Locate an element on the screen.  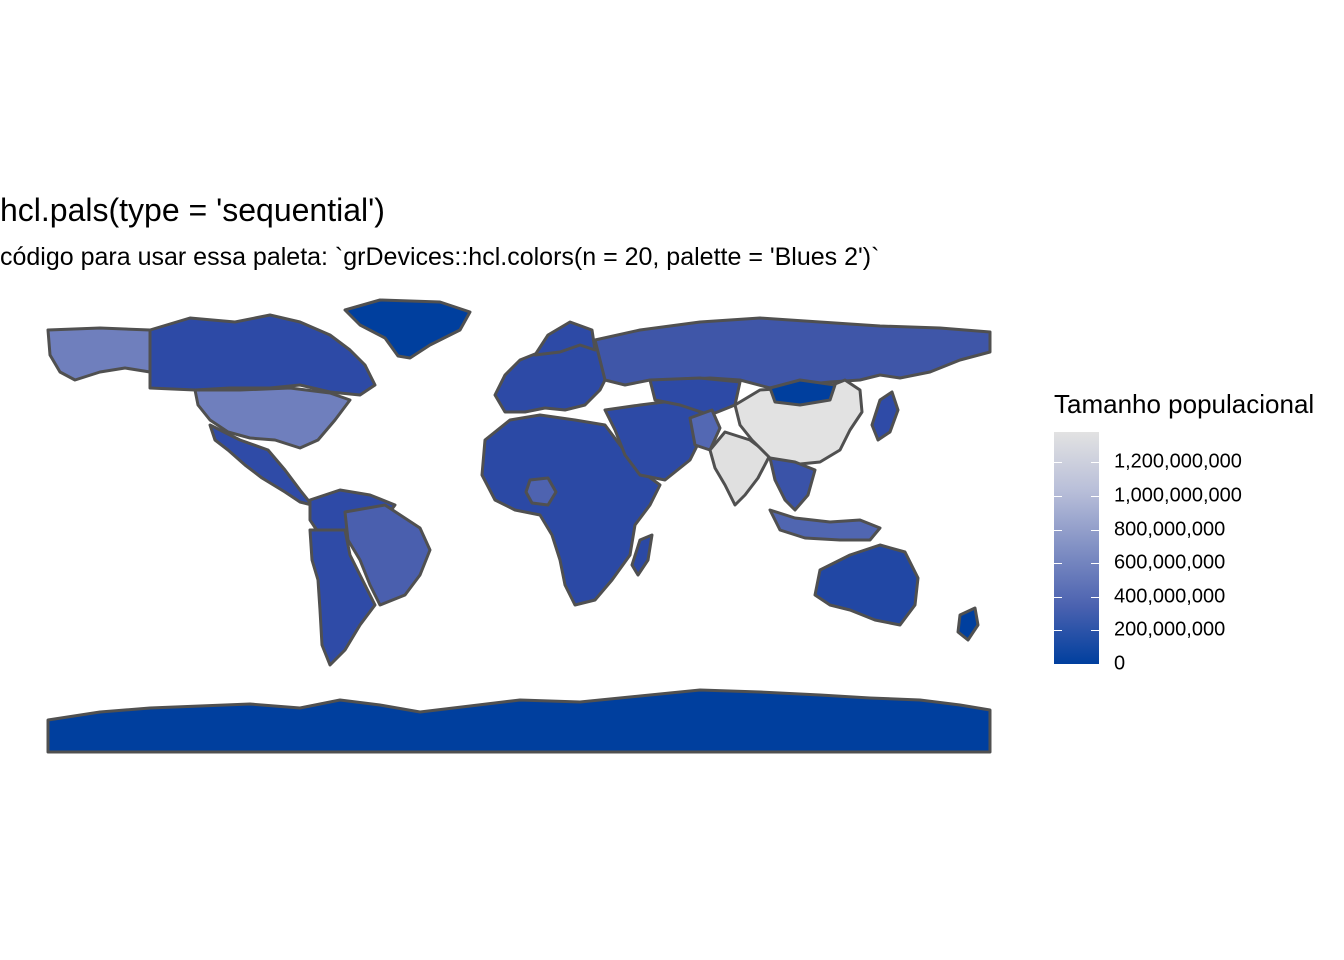
region-mongolia is located at coordinates (802, 392).